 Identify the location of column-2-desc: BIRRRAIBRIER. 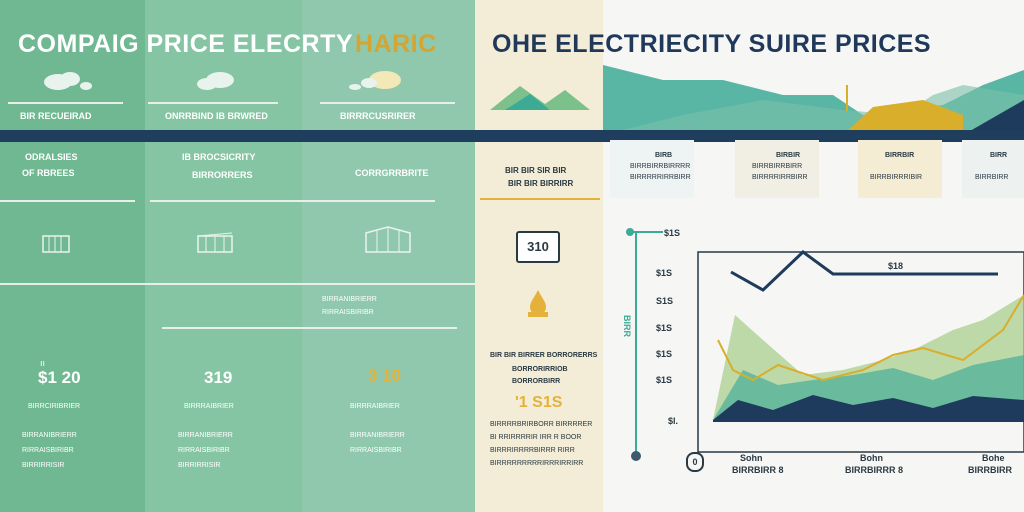
(209, 406).